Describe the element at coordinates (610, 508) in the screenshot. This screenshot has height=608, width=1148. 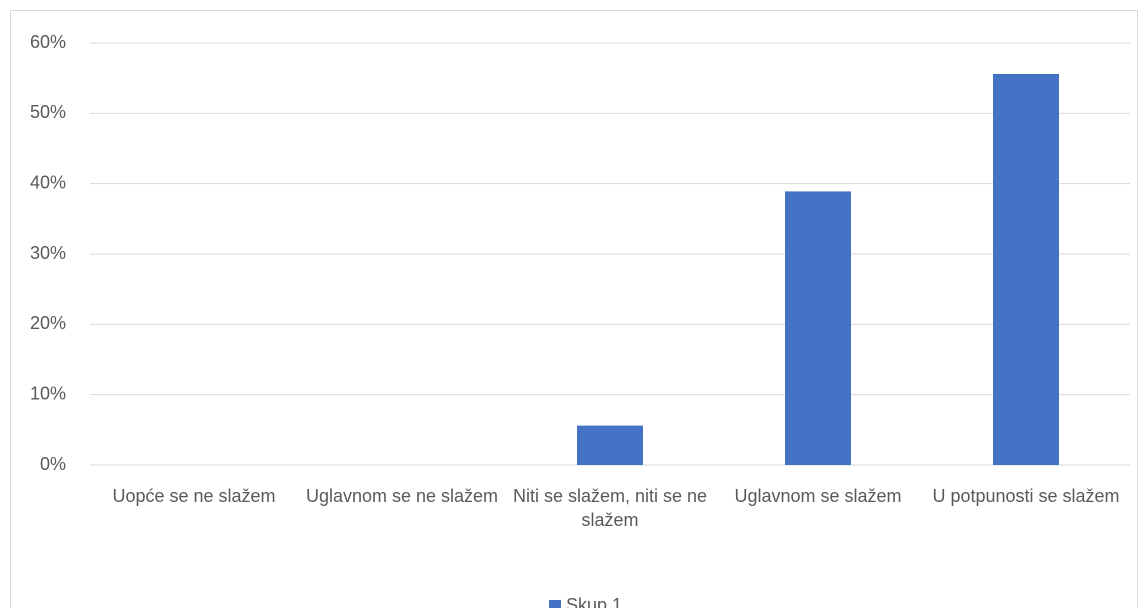
I see `x-tick-label: Niti se slažem, niti se ne slažem` at that location.